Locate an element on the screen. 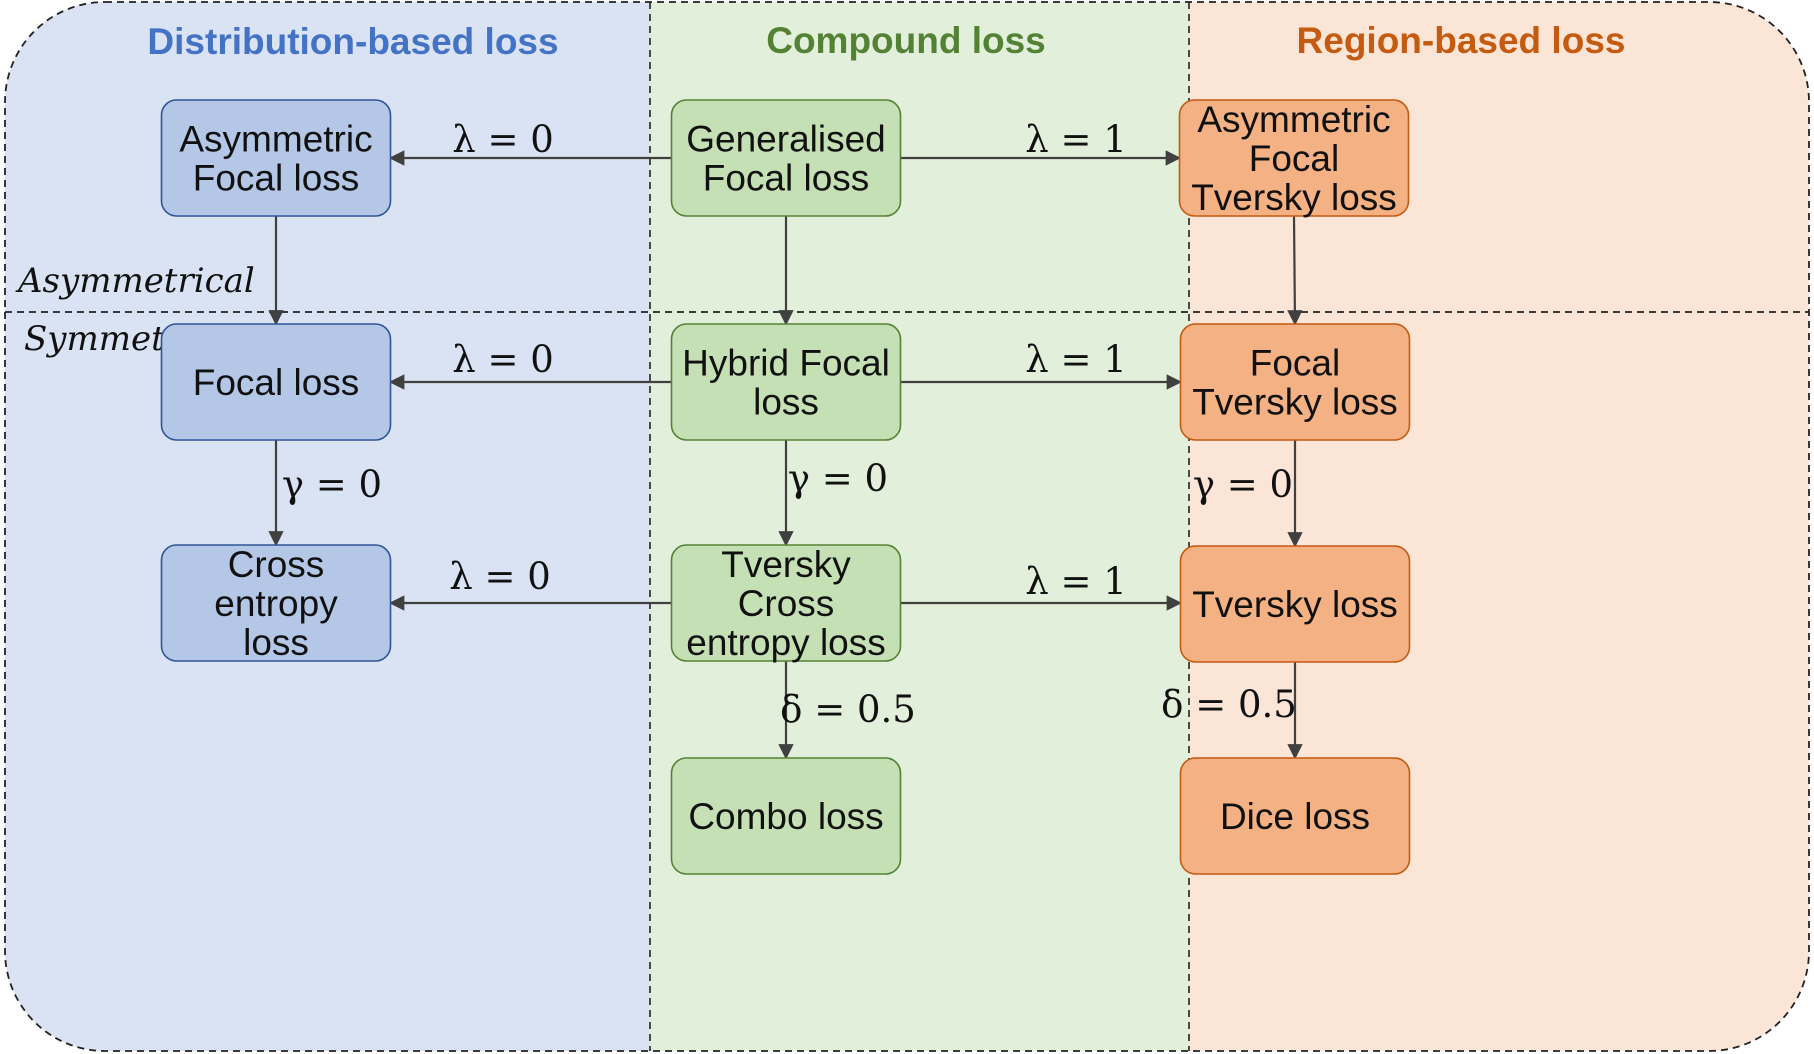 This screenshot has height=1054, width=1814. edge-hybrid-focal-to-focal: λ = 0 is located at coordinates (530, 364).